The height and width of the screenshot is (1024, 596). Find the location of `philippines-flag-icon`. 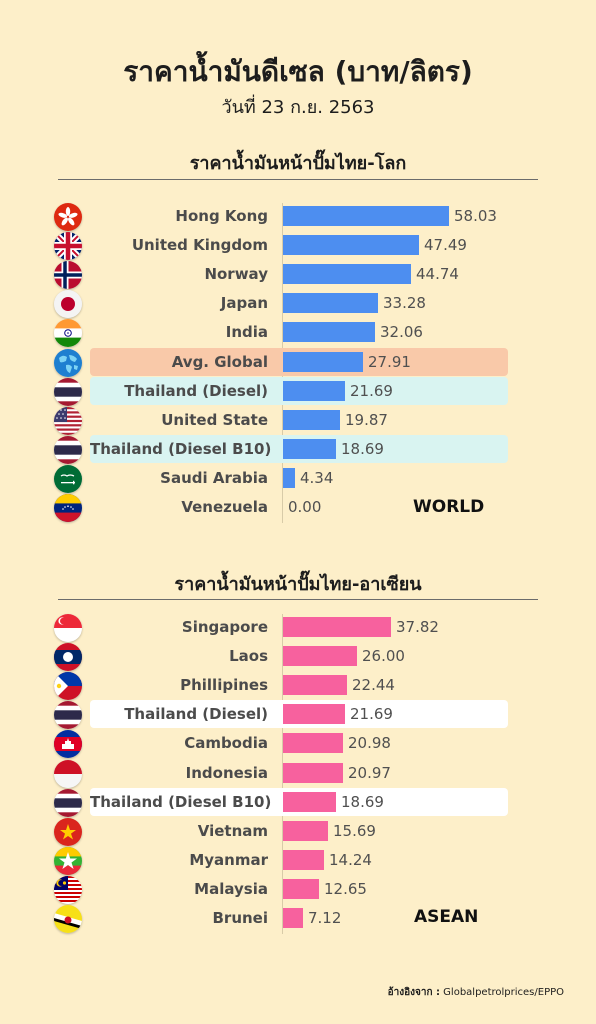

philippines-flag-icon is located at coordinates (68, 686).